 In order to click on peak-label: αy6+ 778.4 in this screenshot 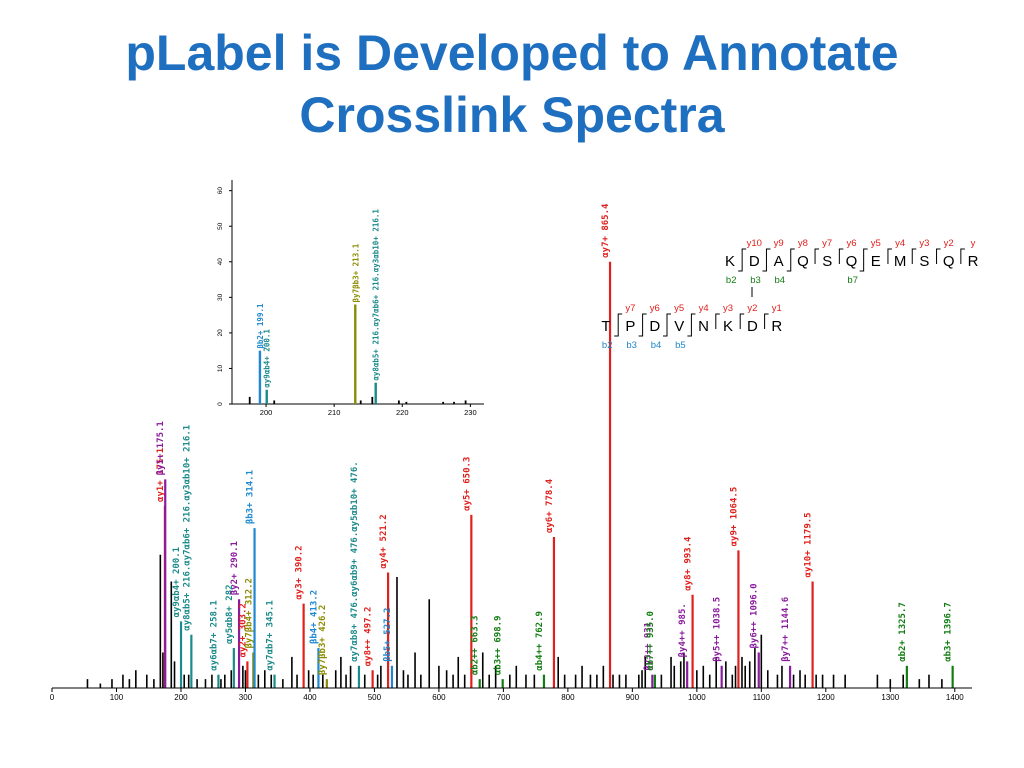, I will do `click(550, 505)`.